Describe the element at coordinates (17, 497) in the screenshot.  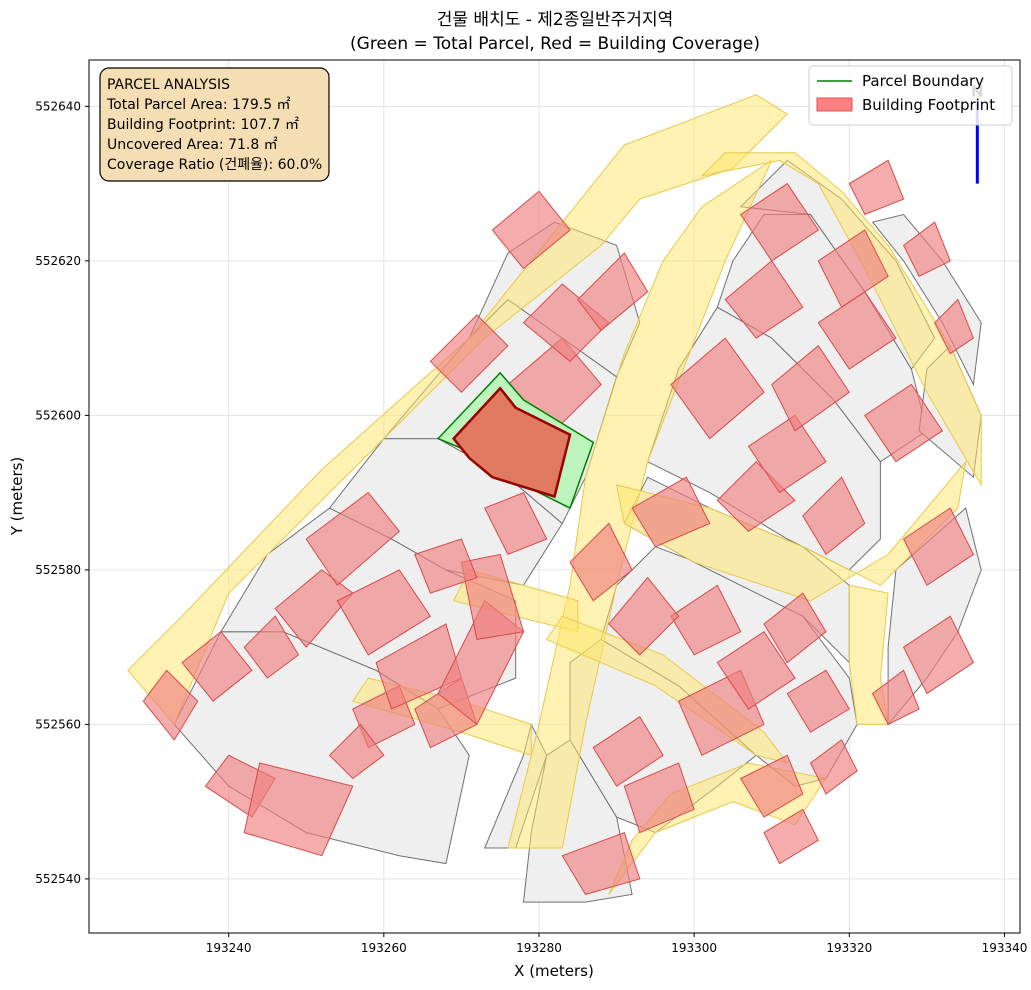
I see `y-axis-label: Y (meters)` at that location.